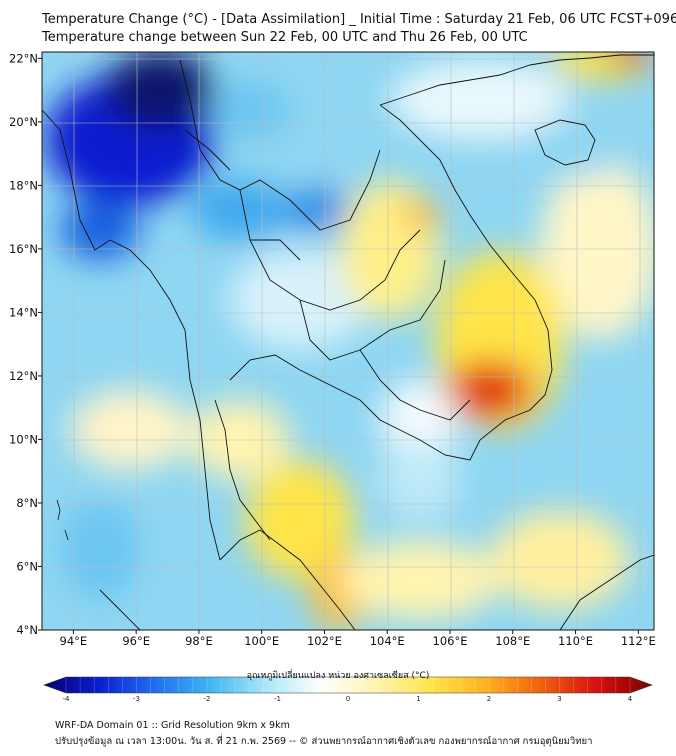 The width and height of the screenshot is (676, 756). Describe the element at coordinates (23, 249) in the screenshot. I see `lat-tick-label: 16°N` at that location.